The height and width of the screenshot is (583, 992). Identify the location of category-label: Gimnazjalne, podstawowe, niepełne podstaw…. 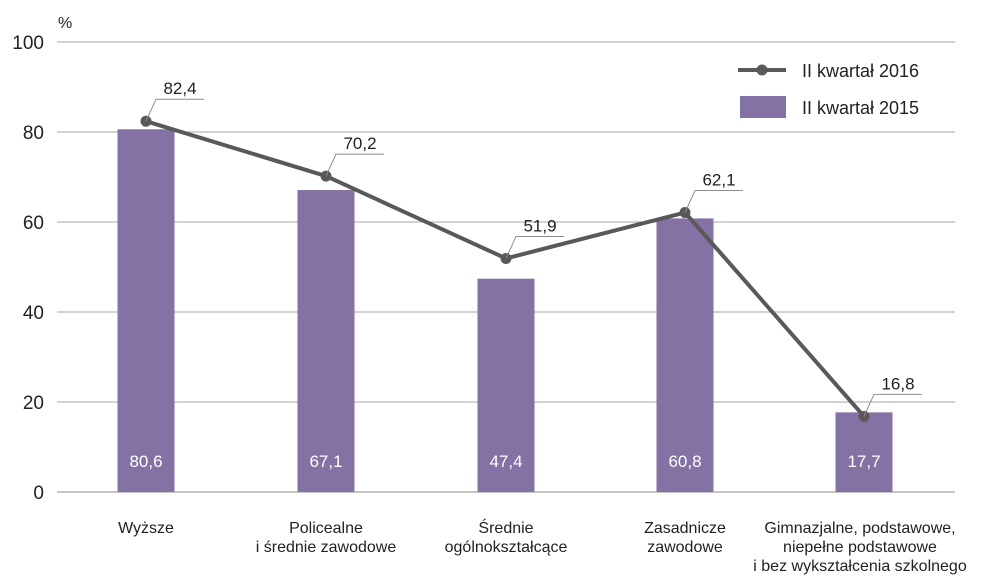
(860, 547).